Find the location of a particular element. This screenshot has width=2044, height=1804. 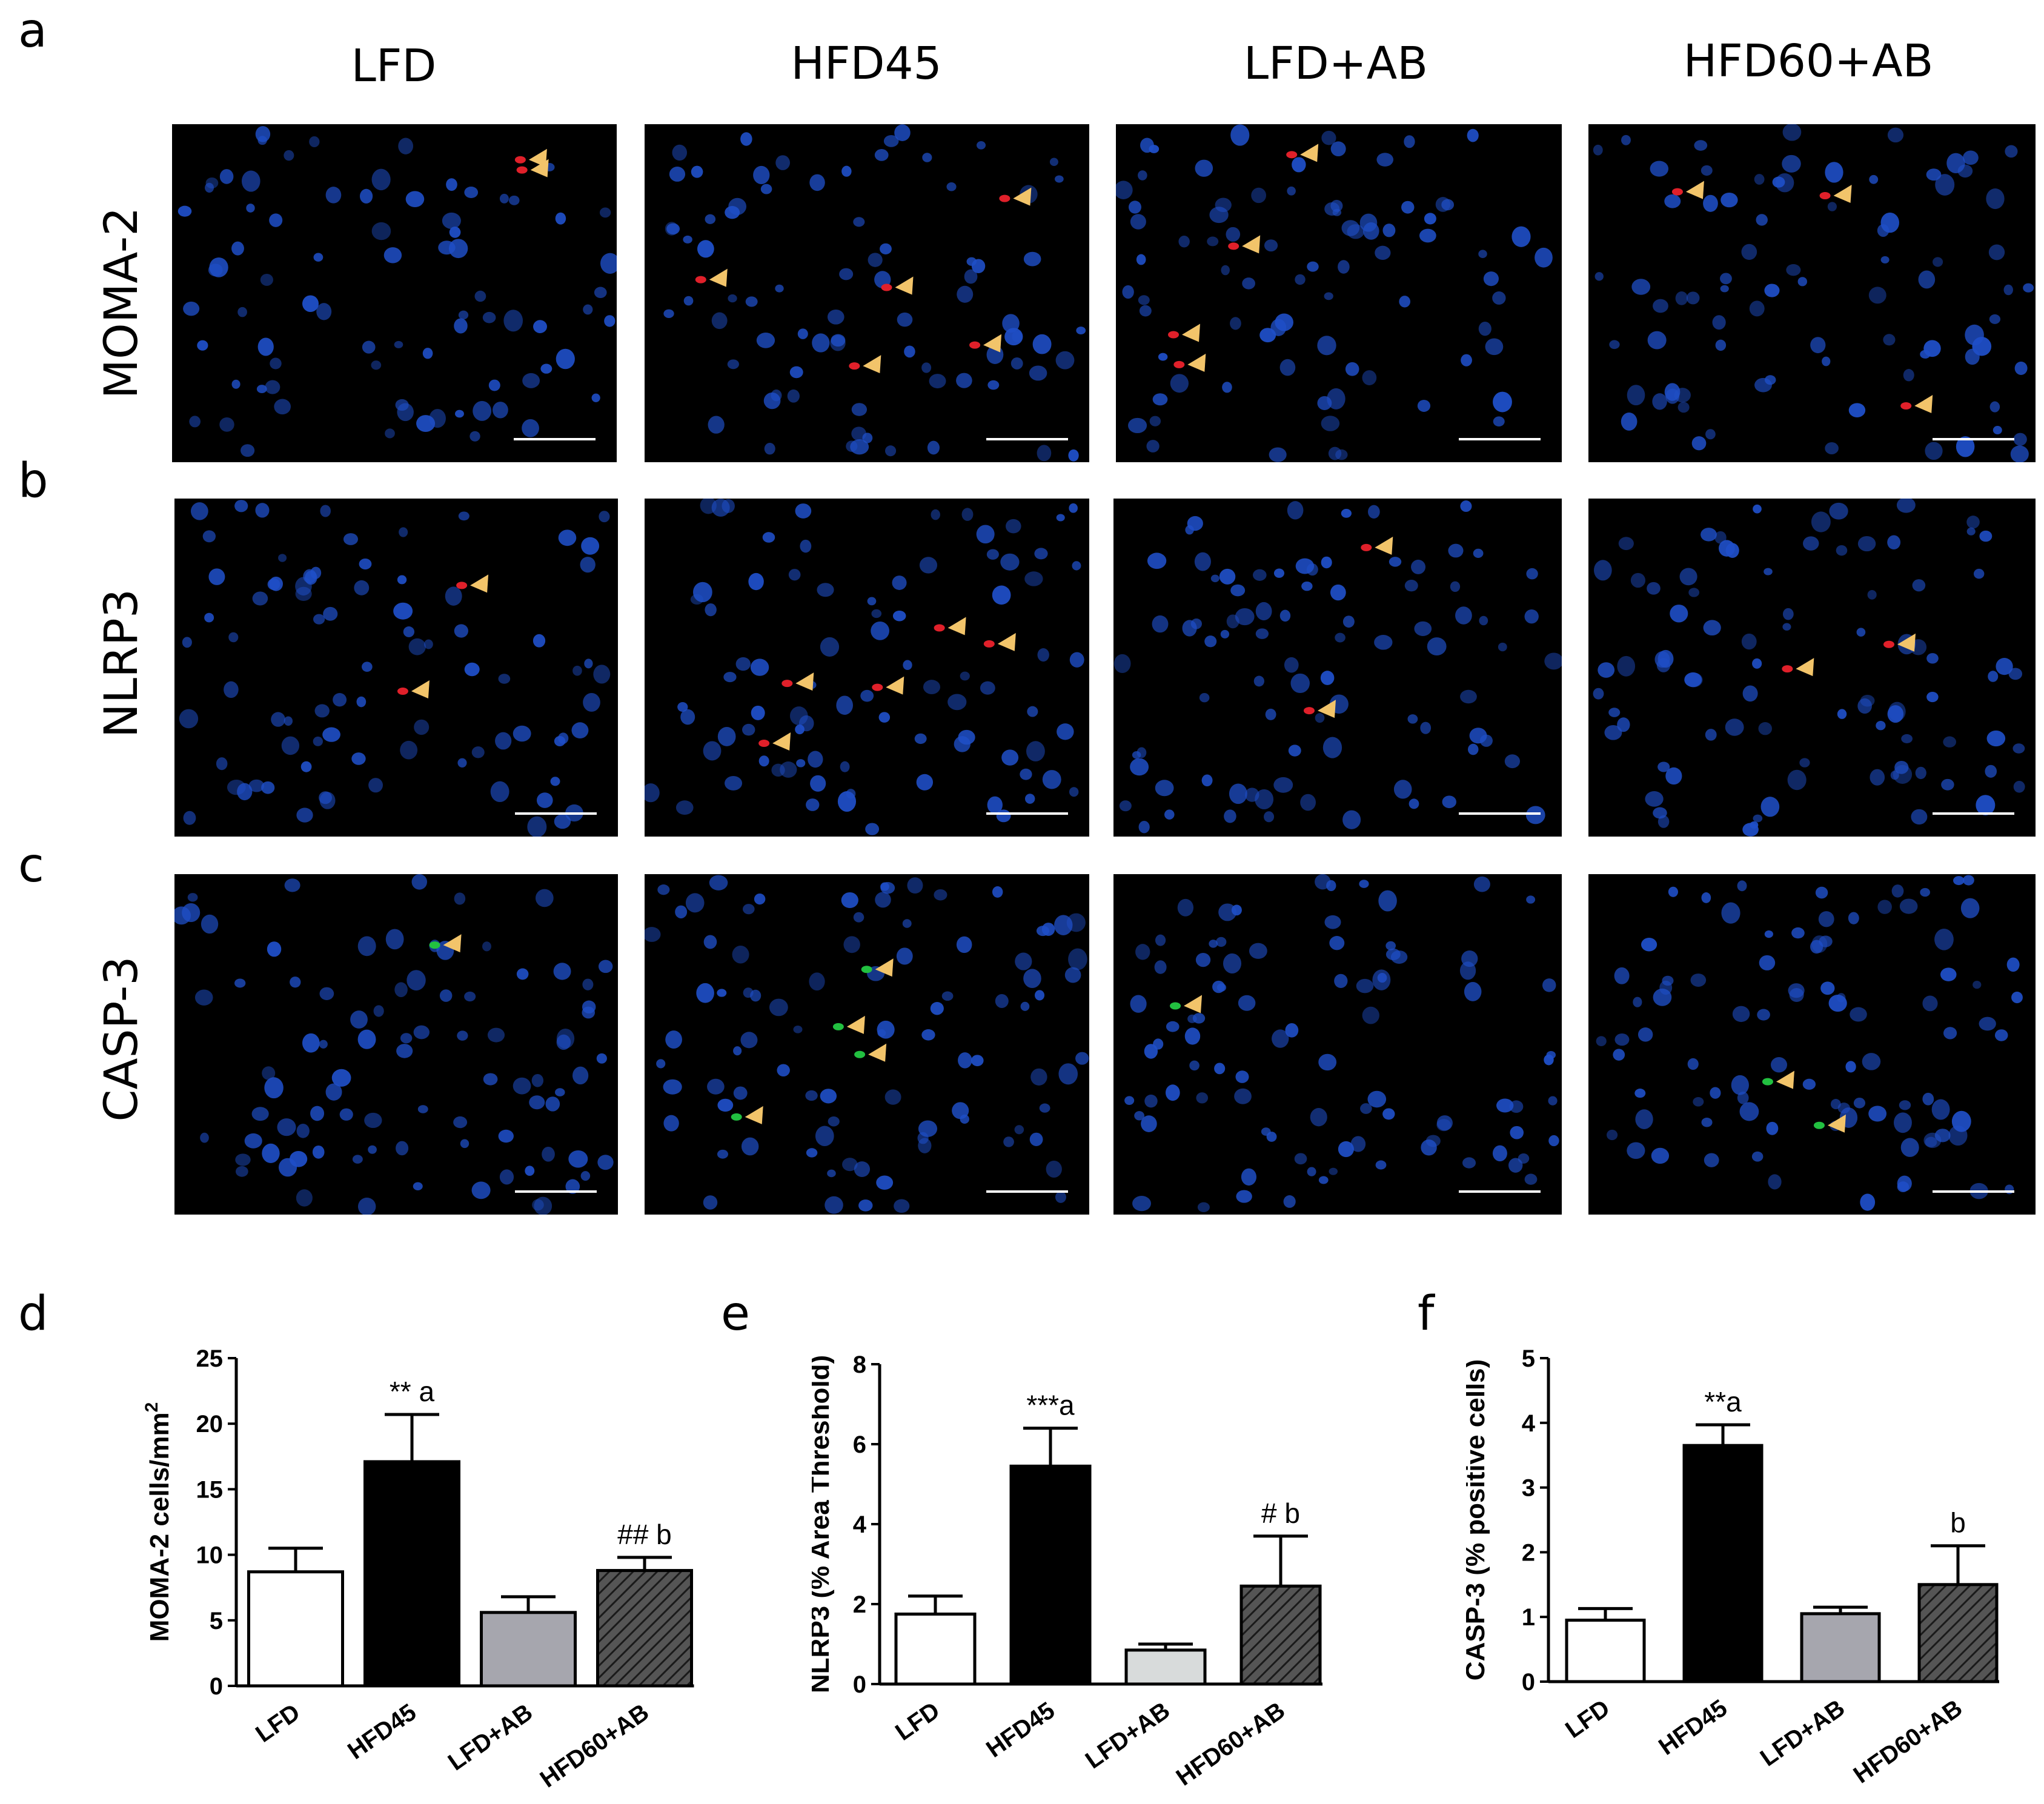

y-tick-label: 5 is located at coordinates (216, 1621).